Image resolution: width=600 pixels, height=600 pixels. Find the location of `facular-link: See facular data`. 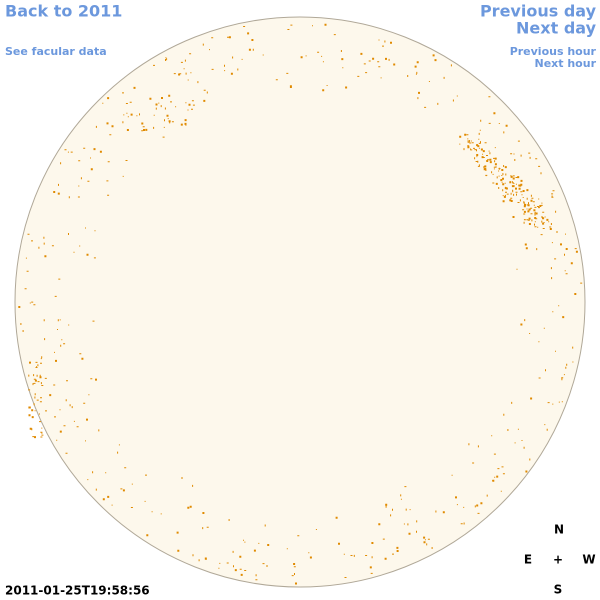

facular-link: See facular data is located at coordinates (56, 51).